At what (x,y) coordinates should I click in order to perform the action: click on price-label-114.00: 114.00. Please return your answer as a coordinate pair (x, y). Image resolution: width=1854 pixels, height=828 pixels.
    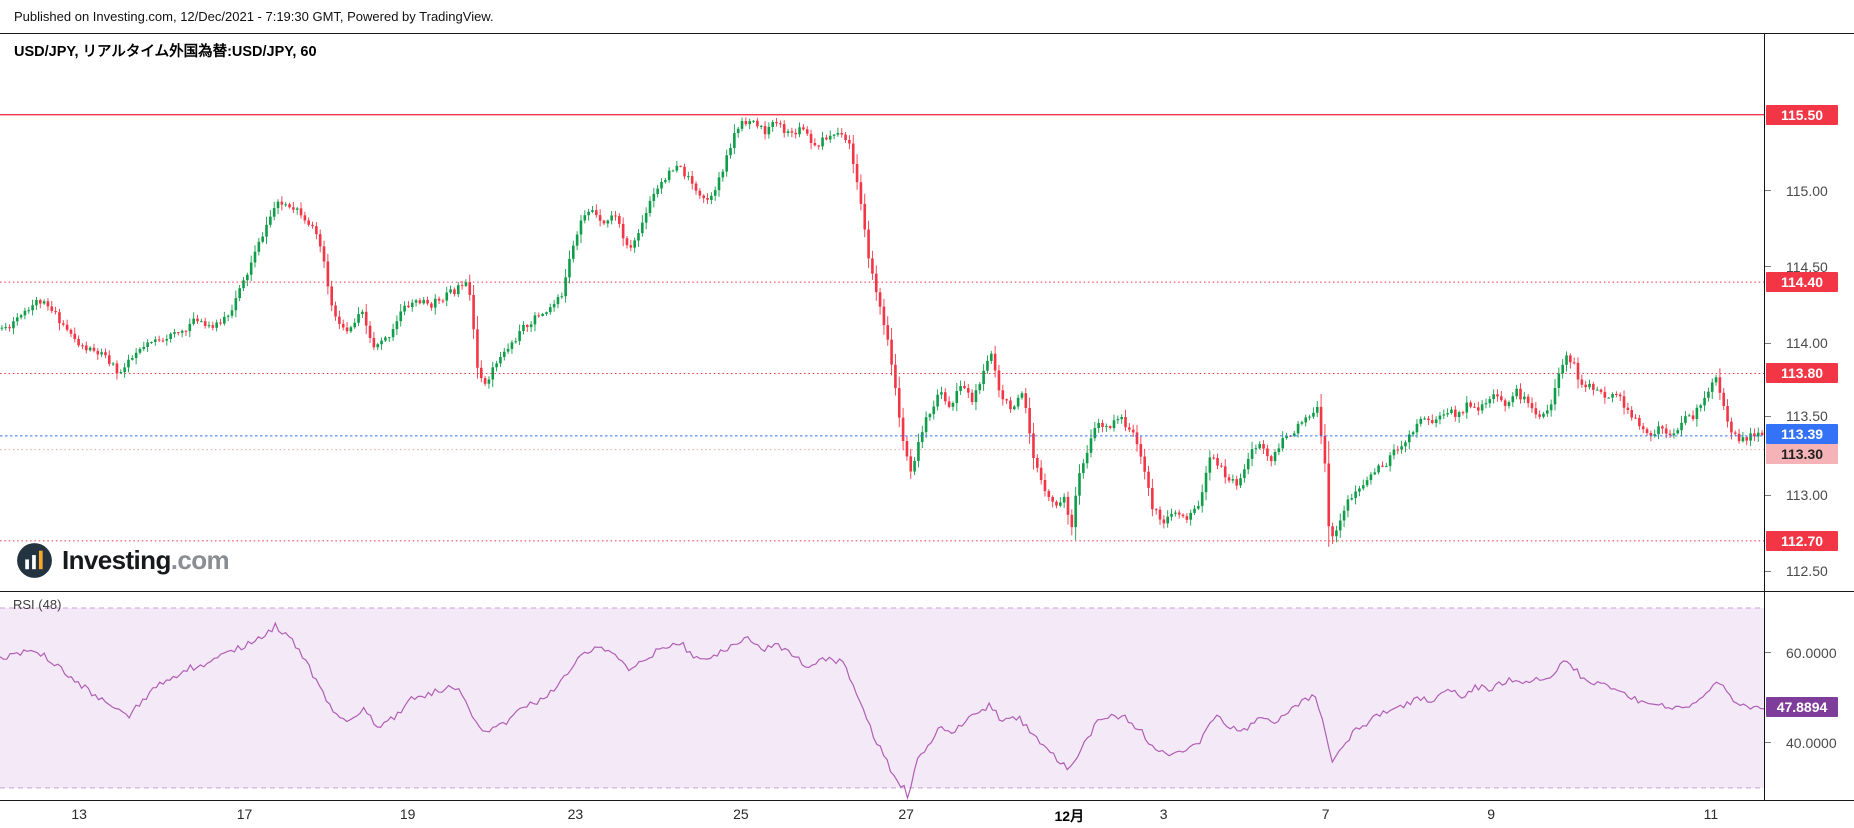
    Looking at the image, I should click on (1807, 343).